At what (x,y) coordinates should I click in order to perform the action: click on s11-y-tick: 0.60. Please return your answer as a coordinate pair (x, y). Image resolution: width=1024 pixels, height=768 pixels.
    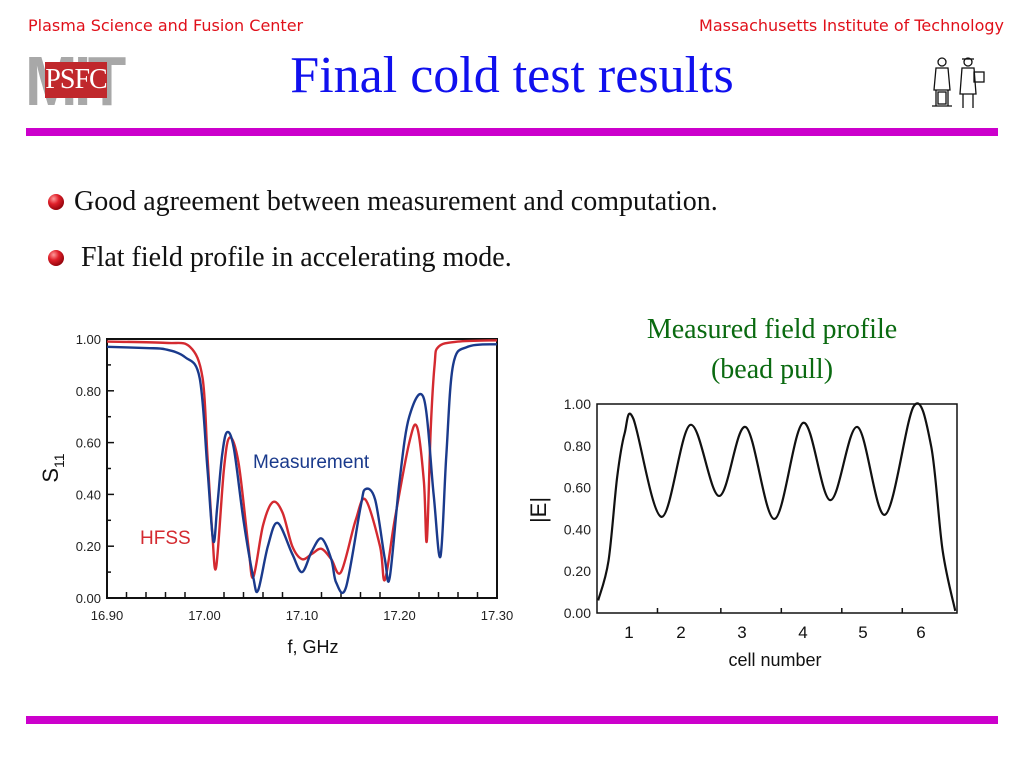
    Looking at the image, I should click on (88, 443).